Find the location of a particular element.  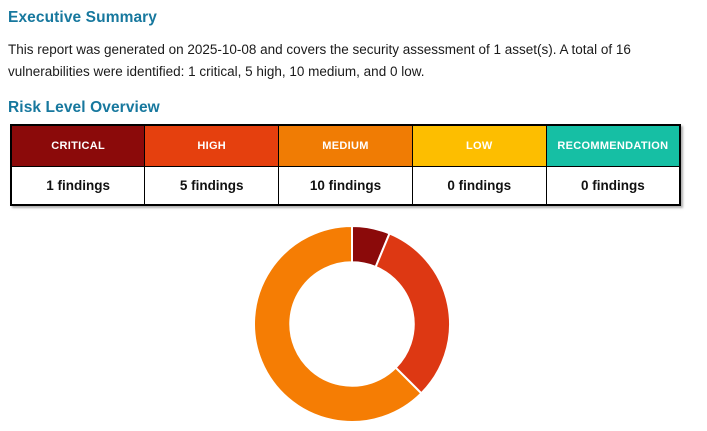

risk-header-high: HIGH is located at coordinates (212, 145).